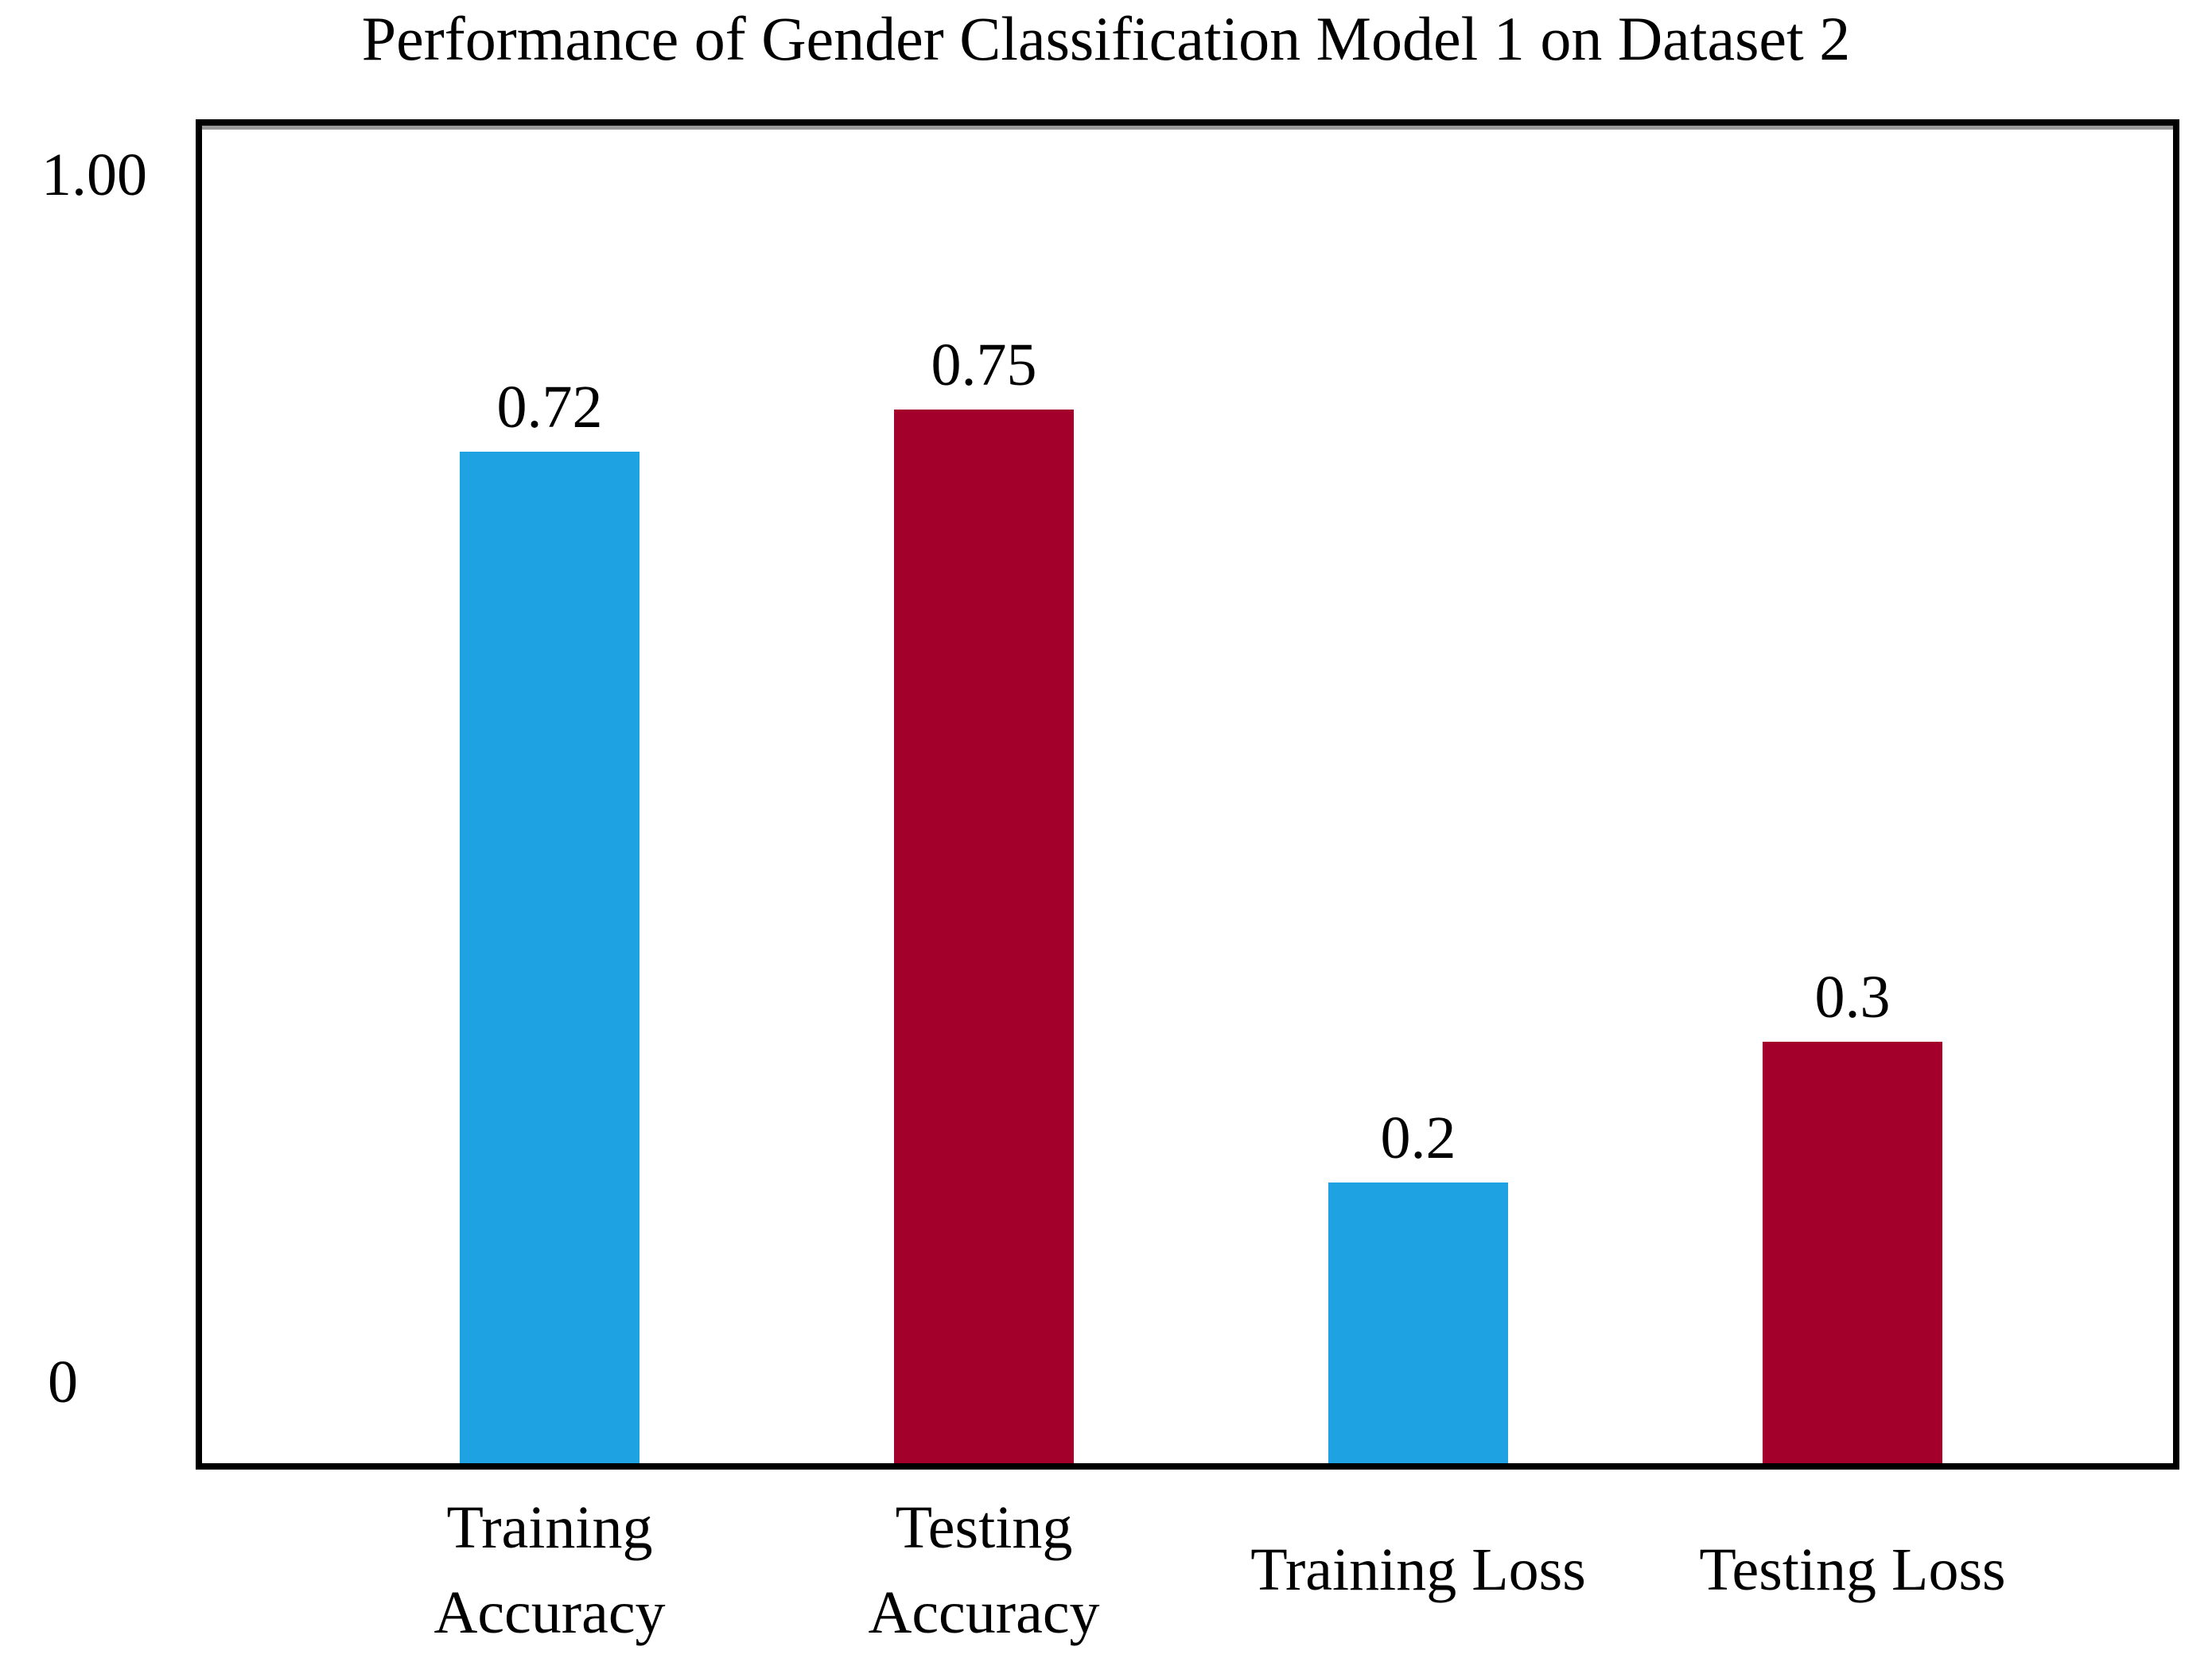  Describe the element at coordinates (1418, 794) in the screenshot. I see `bar-group-training-loss: 0.2` at that location.